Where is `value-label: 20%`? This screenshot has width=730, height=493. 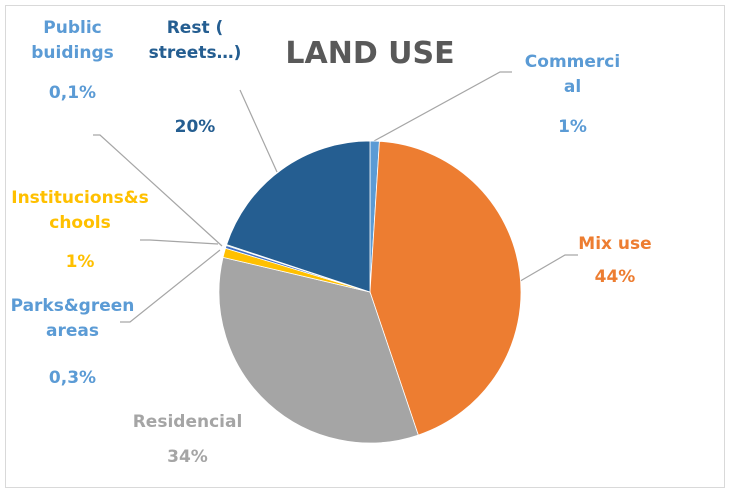
value-label: 20% is located at coordinates (195, 127).